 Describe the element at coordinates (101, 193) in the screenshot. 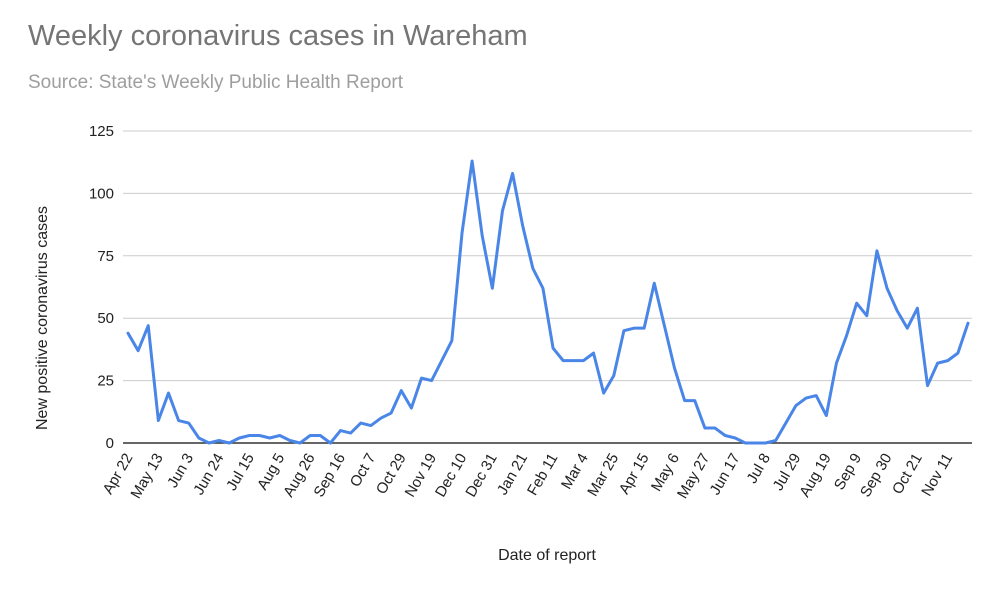

I see `y-tick-label: 100` at that location.